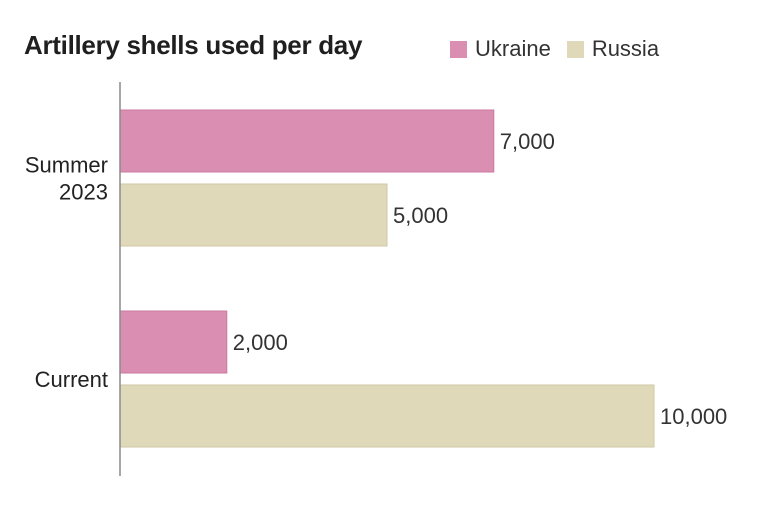 This screenshot has width=778, height=512. What do you see at coordinates (173, 342) in the screenshot?
I see `bar-ukraine-current` at bounding box center [173, 342].